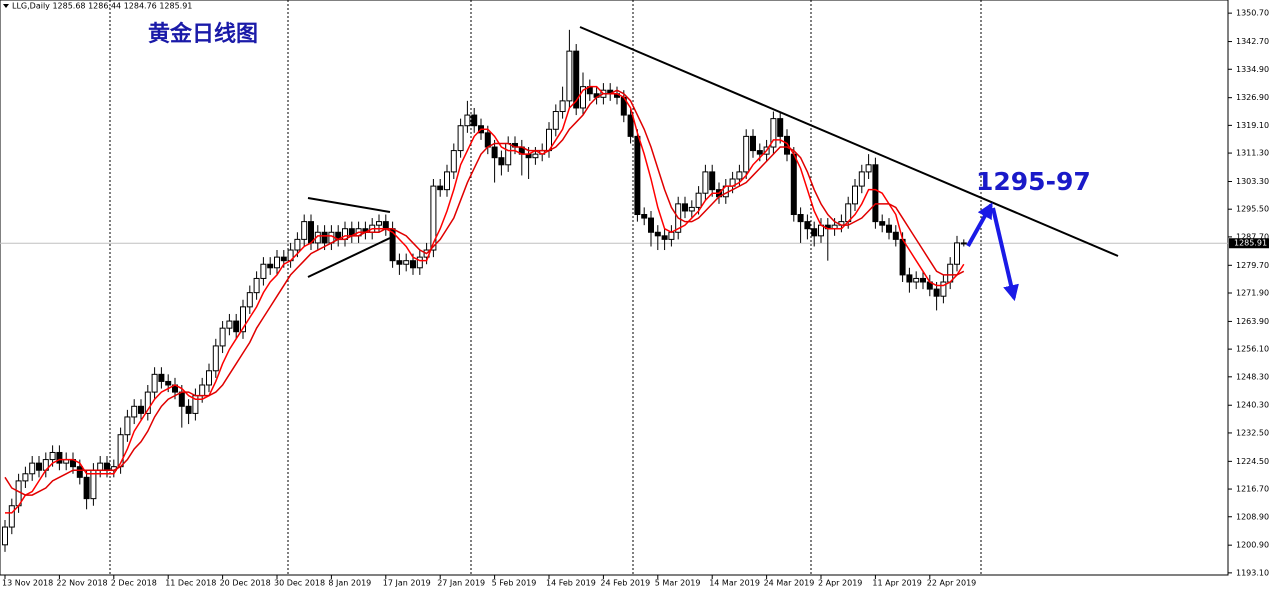 This screenshot has width=1270, height=596. What do you see at coordinates (1252, 293) in the screenshot?
I see `y-tick-label: 1271.90` at bounding box center [1252, 293].